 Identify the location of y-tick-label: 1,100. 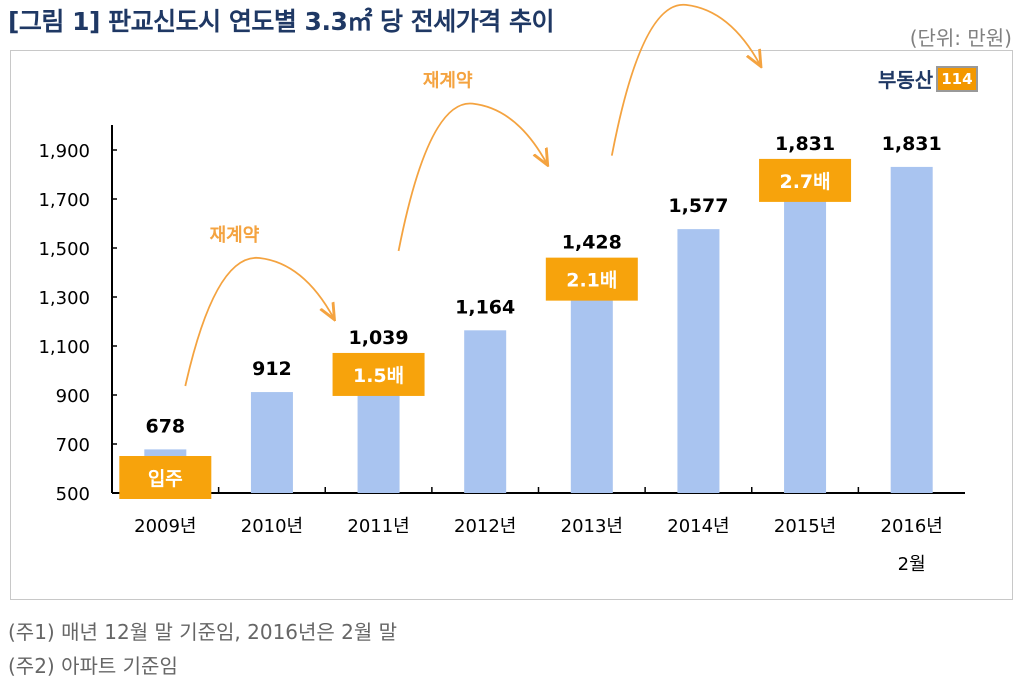
(64, 347).